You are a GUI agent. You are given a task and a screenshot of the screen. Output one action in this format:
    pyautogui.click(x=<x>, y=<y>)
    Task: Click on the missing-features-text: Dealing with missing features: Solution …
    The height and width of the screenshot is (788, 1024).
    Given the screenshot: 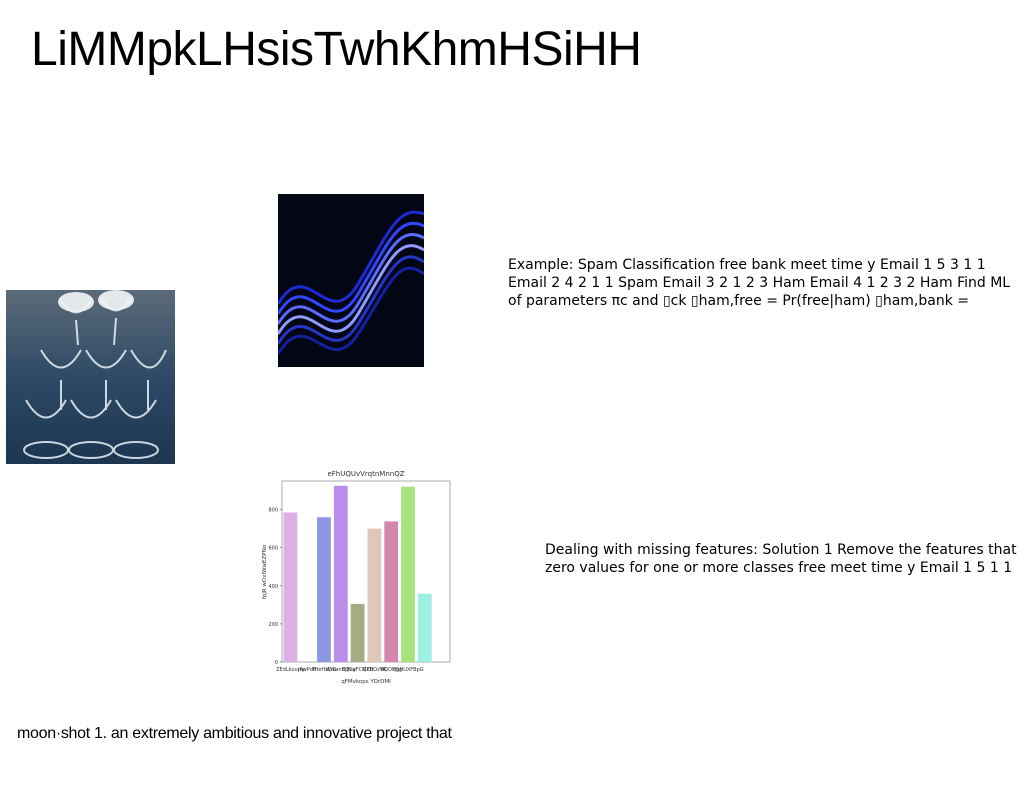 What is the action you would take?
    pyautogui.click(x=781, y=559)
    